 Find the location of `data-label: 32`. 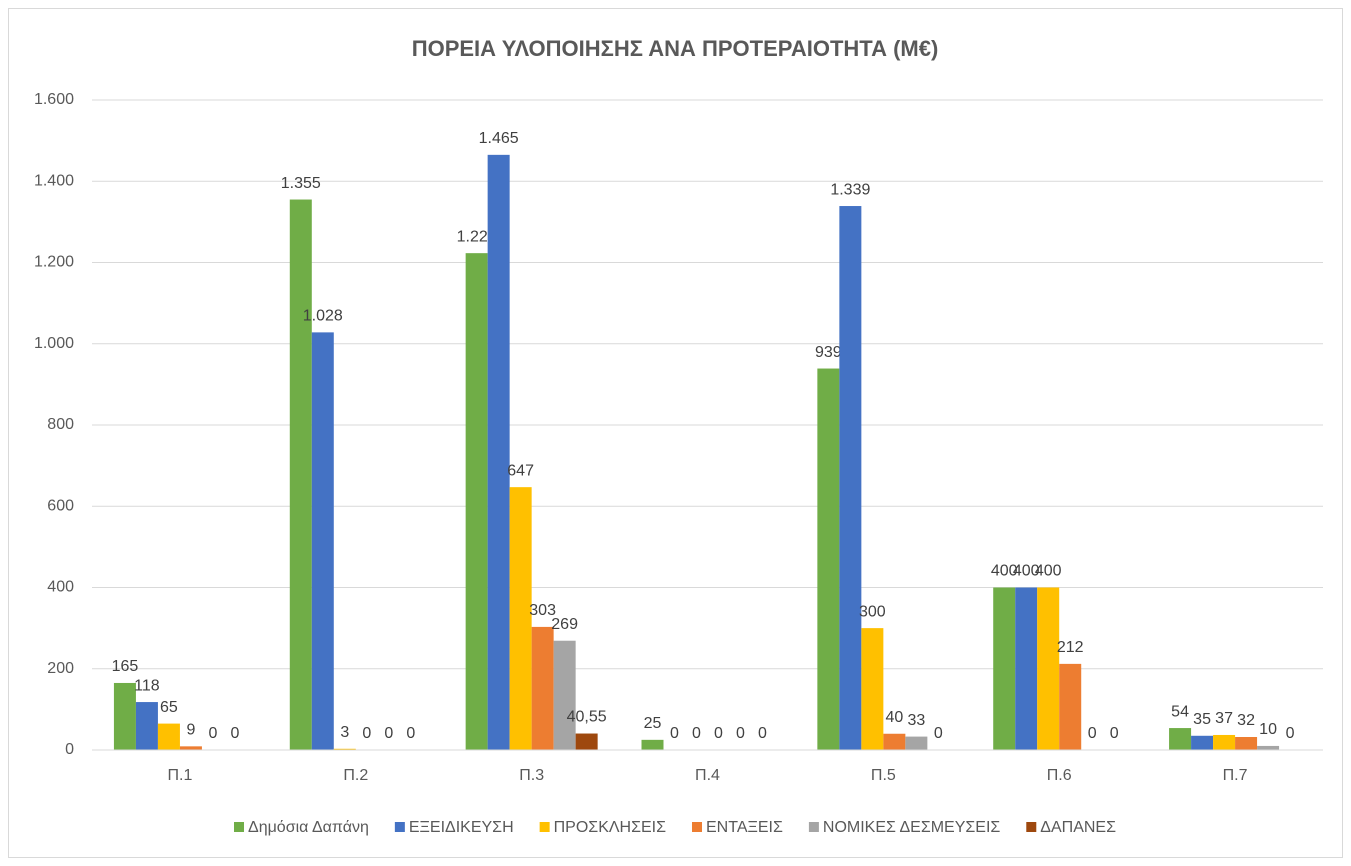

data-label: 32 is located at coordinates (1246, 720).